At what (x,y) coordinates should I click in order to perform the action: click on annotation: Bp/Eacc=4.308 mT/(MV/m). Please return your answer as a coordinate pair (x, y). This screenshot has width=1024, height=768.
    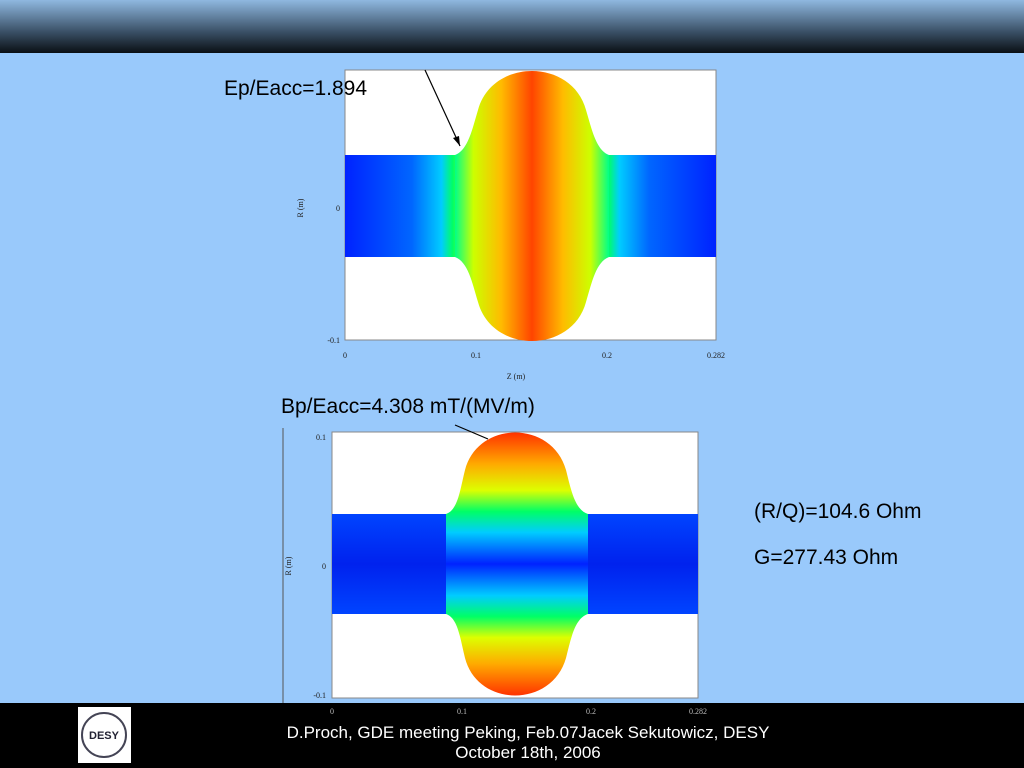
    Looking at the image, I should click on (408, 406).